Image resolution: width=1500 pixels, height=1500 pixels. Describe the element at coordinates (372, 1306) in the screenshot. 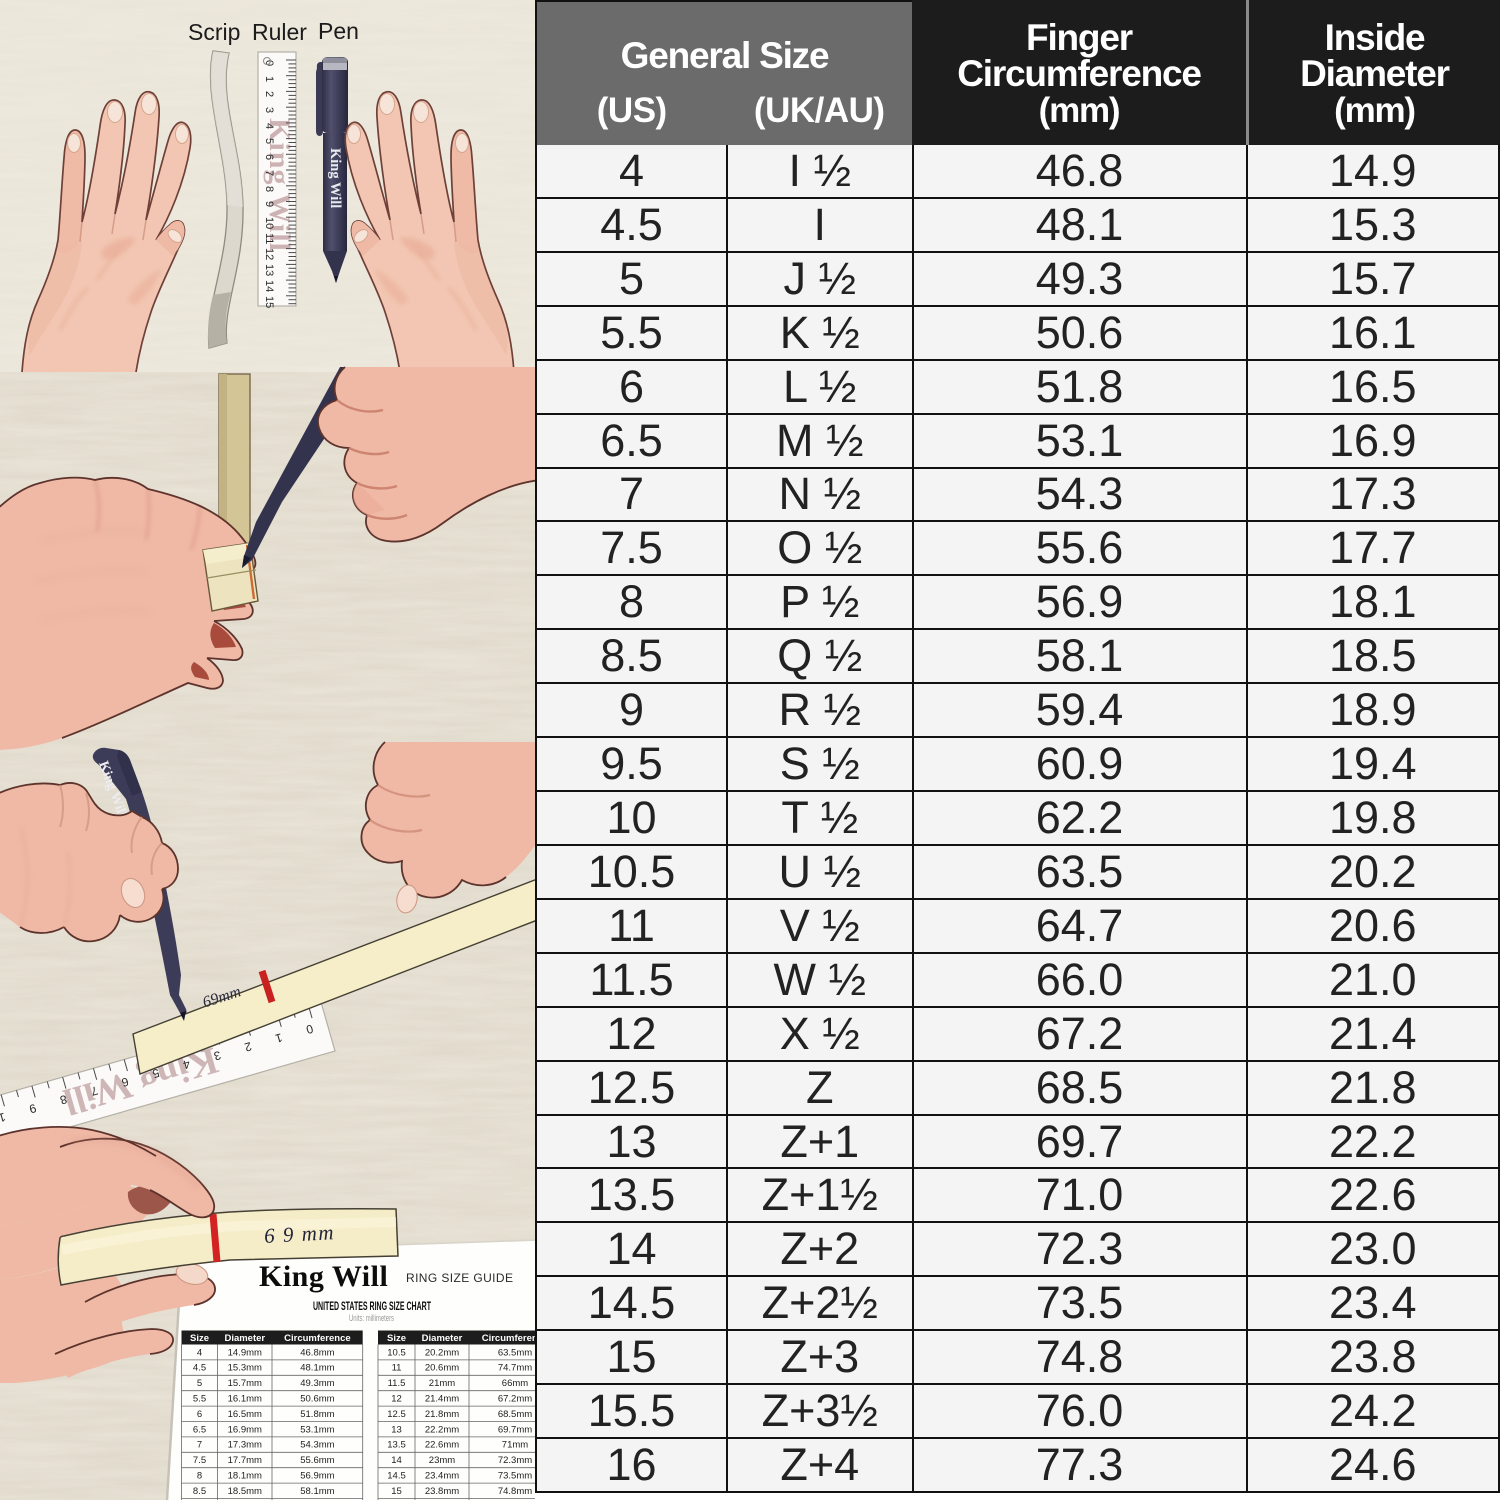

I see `svg-text: UNITED STATES RING SIZE CHART` at that location.